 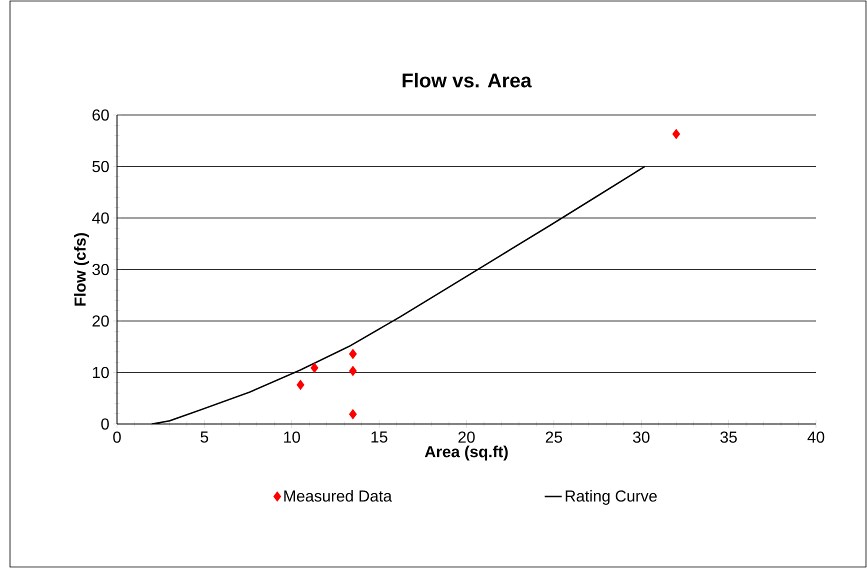 What do you see at coordinates (100, 270) in the screenshot?
I see `y-tick-label: 30` at bounding box center [100, 270].